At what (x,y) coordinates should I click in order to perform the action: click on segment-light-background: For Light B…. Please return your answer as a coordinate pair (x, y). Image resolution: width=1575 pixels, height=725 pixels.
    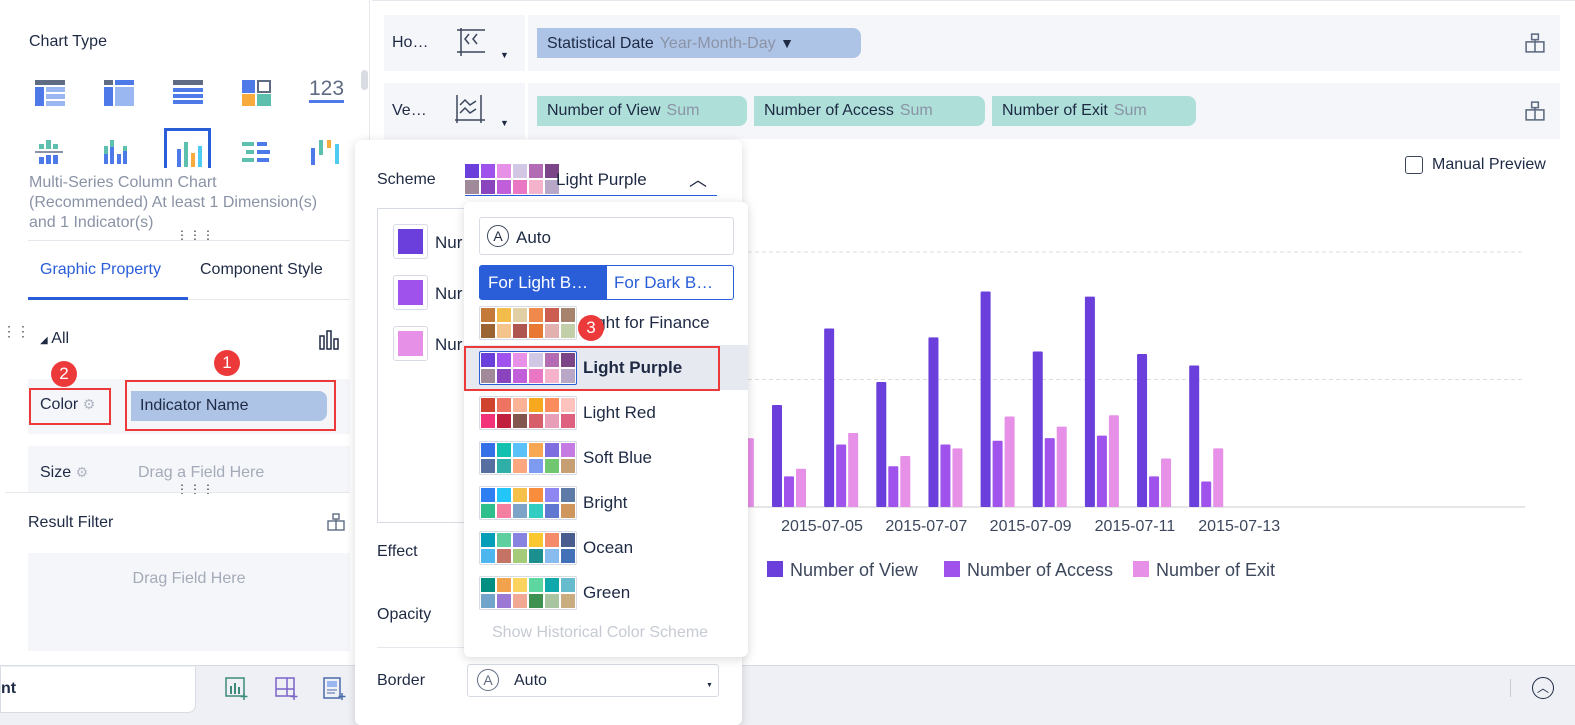
    Looking at the image, I should click on (543, 282).